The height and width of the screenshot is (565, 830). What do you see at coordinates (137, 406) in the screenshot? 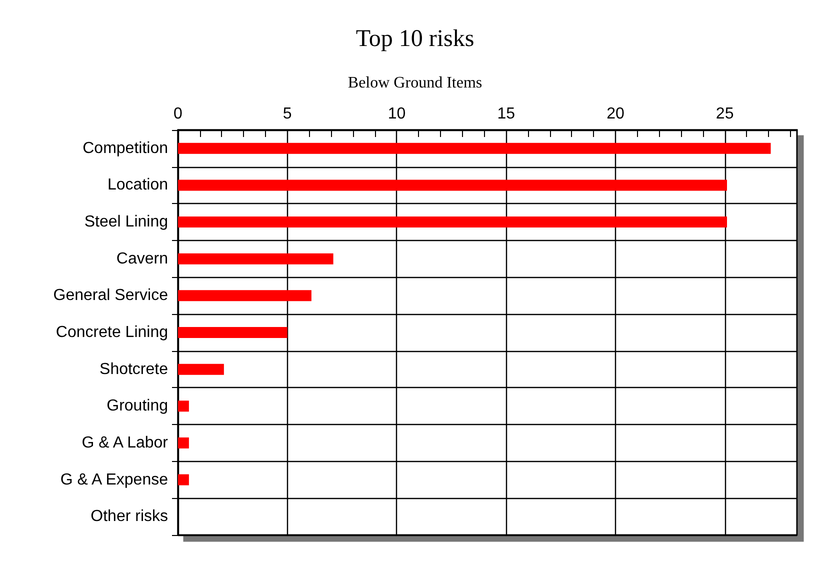
I see `y-tick-label: Grouting` at bounding box center [137, 406].